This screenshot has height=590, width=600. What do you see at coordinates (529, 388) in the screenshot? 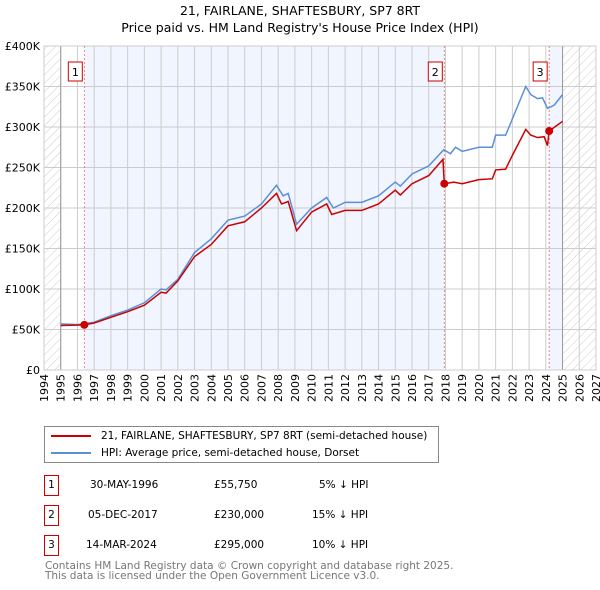
I see `x-tick-label: 2023` at bounding box center [529, 388].